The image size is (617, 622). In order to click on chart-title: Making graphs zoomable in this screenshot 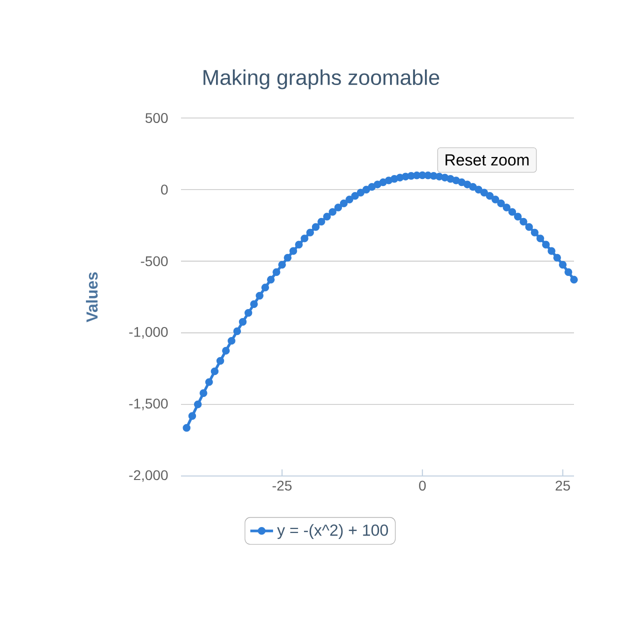, I will do `click(322, 79)`.